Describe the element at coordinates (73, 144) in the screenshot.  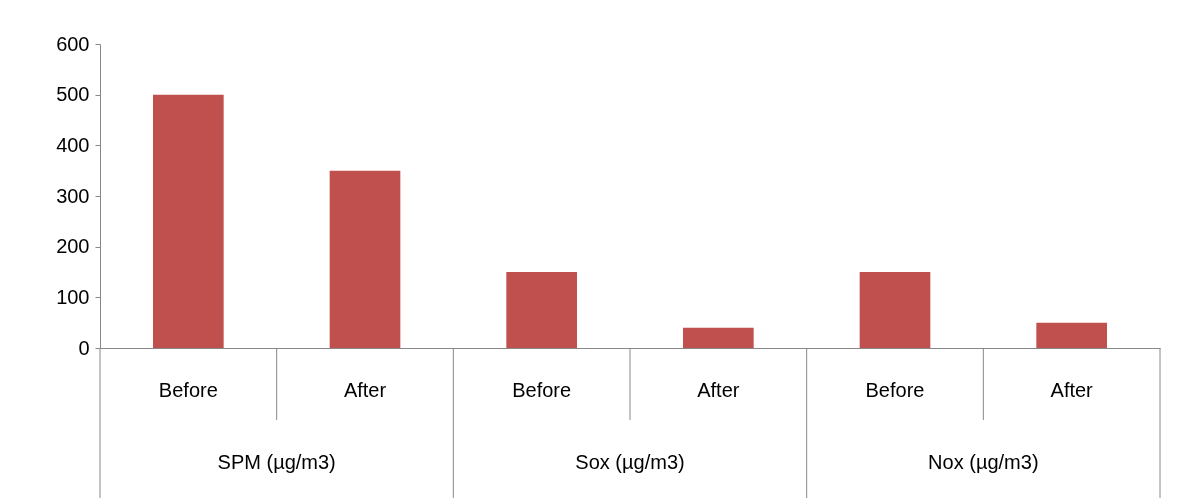
I see `y-tick-label: 400` at that location.